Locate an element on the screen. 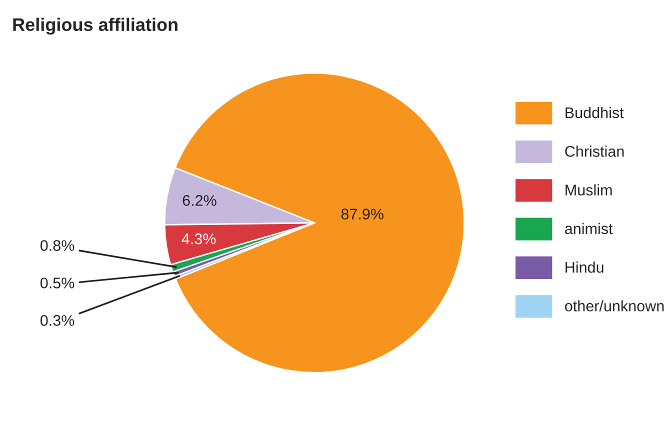 This screenshot has width=669, height=437. legend-label: other/unknown is located at coordinates (614, 306).